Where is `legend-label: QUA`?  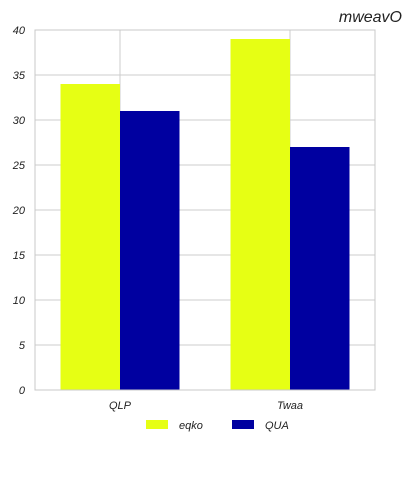 legend-label: QUA is located at coordinates (277, 426).